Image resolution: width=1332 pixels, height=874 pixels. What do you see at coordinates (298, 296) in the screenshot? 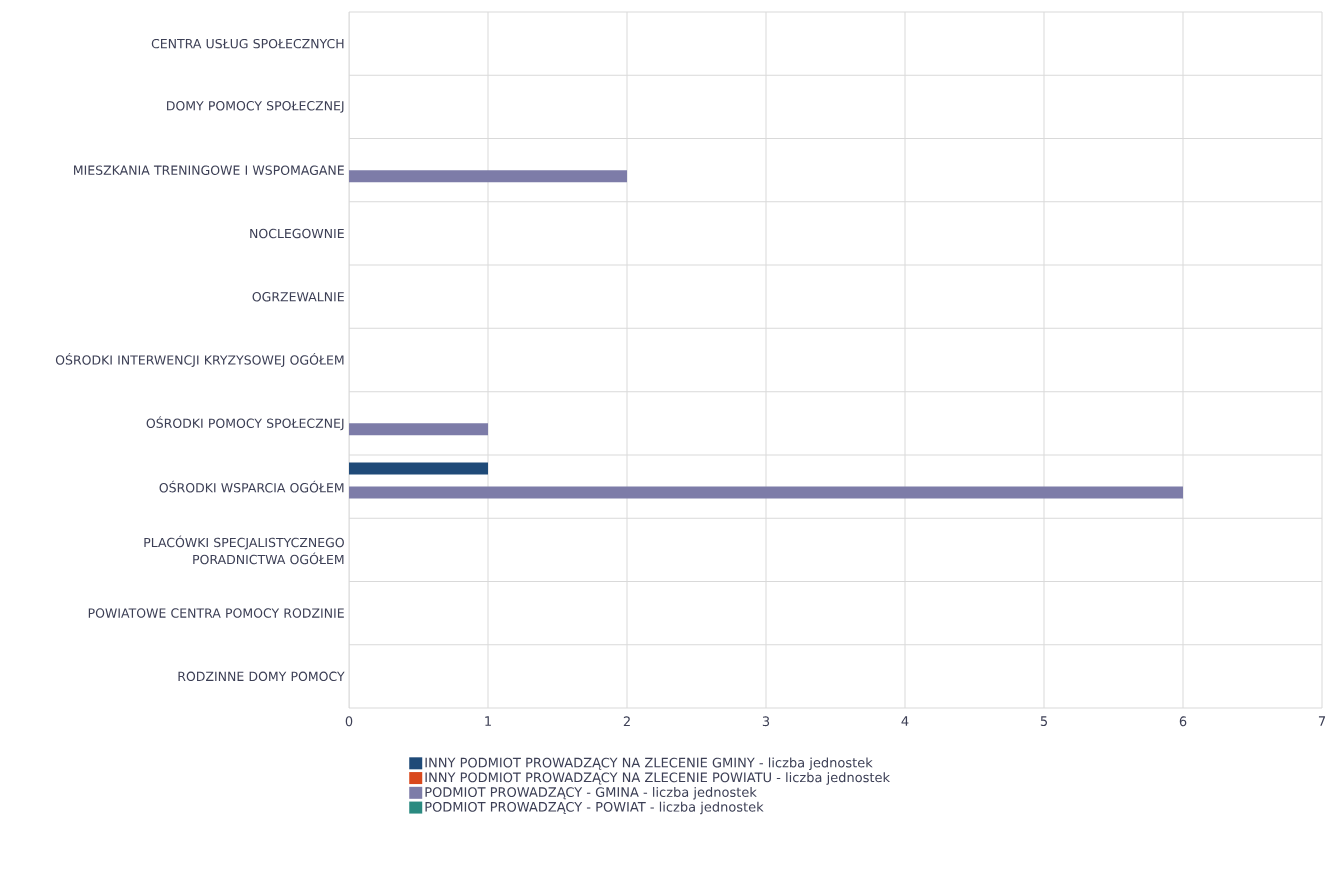
I see `y-tick-label: OGRZEWALNIE` at bounding box center [298, 296].